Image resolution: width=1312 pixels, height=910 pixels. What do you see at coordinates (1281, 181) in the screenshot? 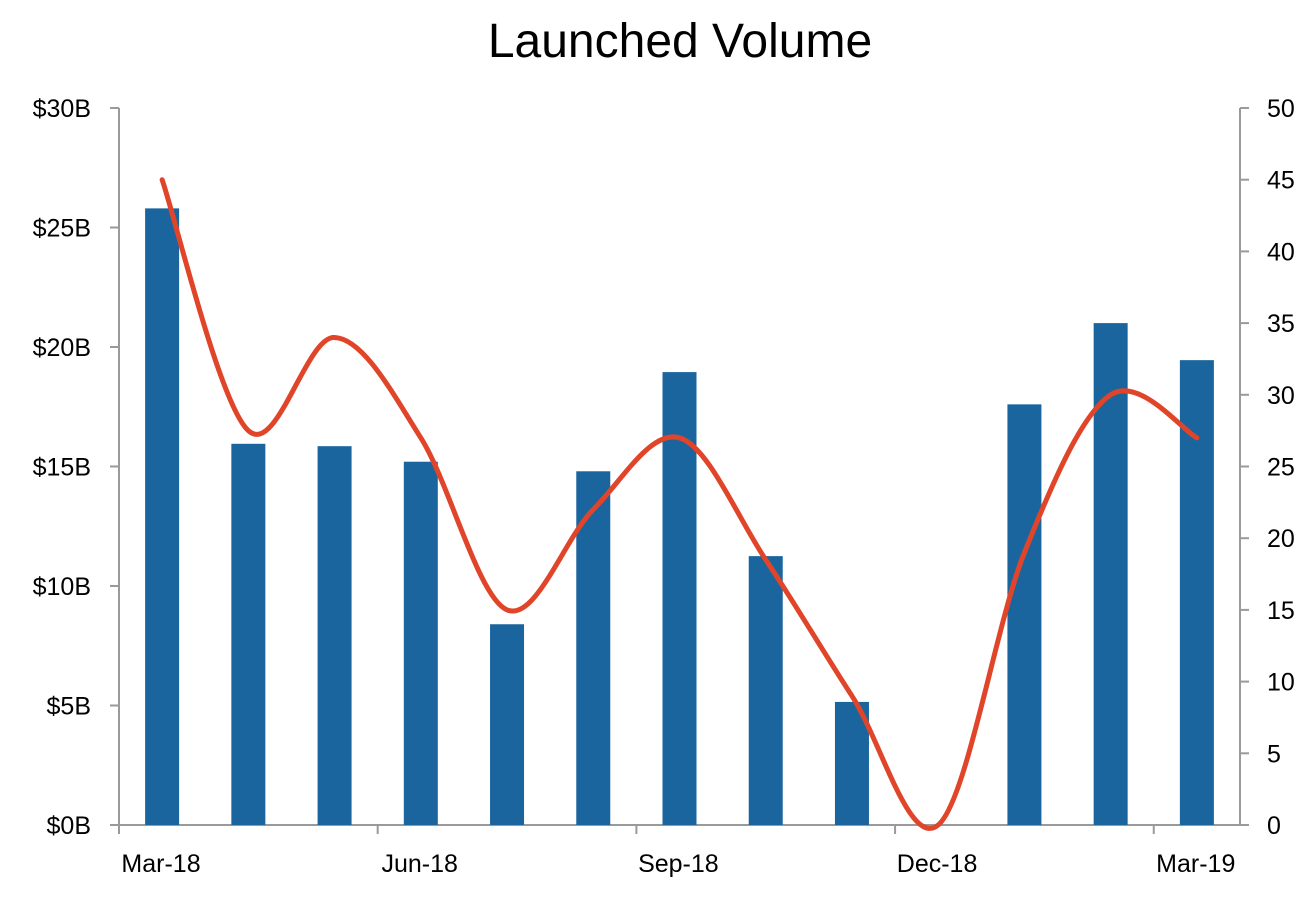
I see `right-y-tick-label: 45` at bounding box center [1281, 181].